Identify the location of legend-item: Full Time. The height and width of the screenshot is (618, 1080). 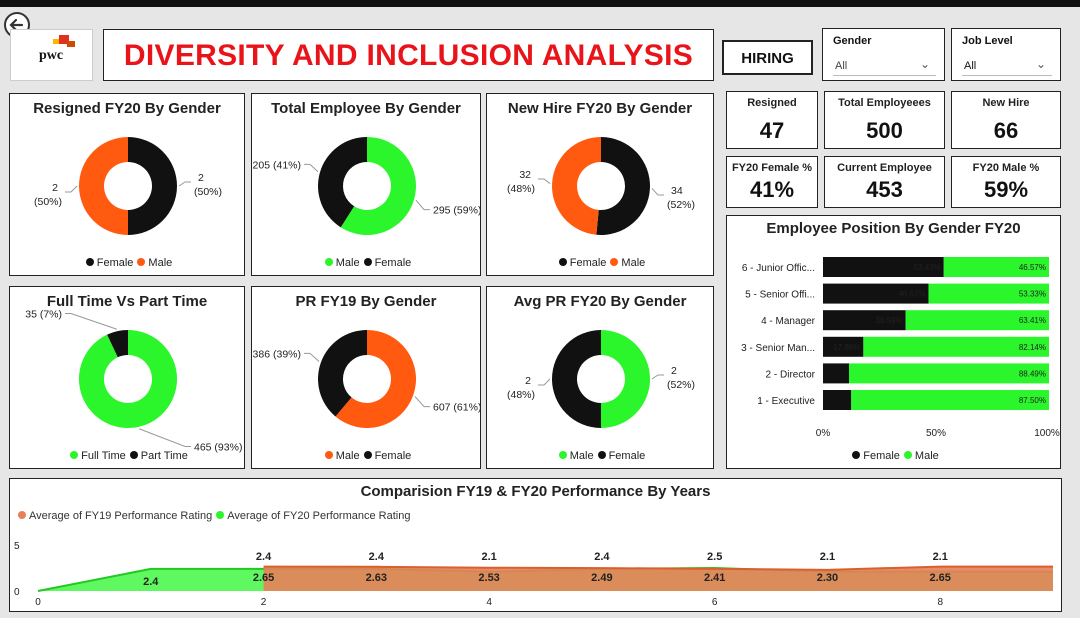
(103, 456).